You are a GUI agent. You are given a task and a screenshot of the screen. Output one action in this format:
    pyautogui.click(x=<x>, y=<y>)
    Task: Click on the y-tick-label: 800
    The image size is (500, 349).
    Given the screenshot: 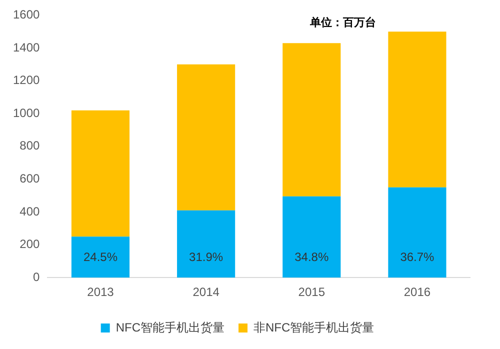 What is the action you would take?
    pyautogui.click(x=30, y=145)
    